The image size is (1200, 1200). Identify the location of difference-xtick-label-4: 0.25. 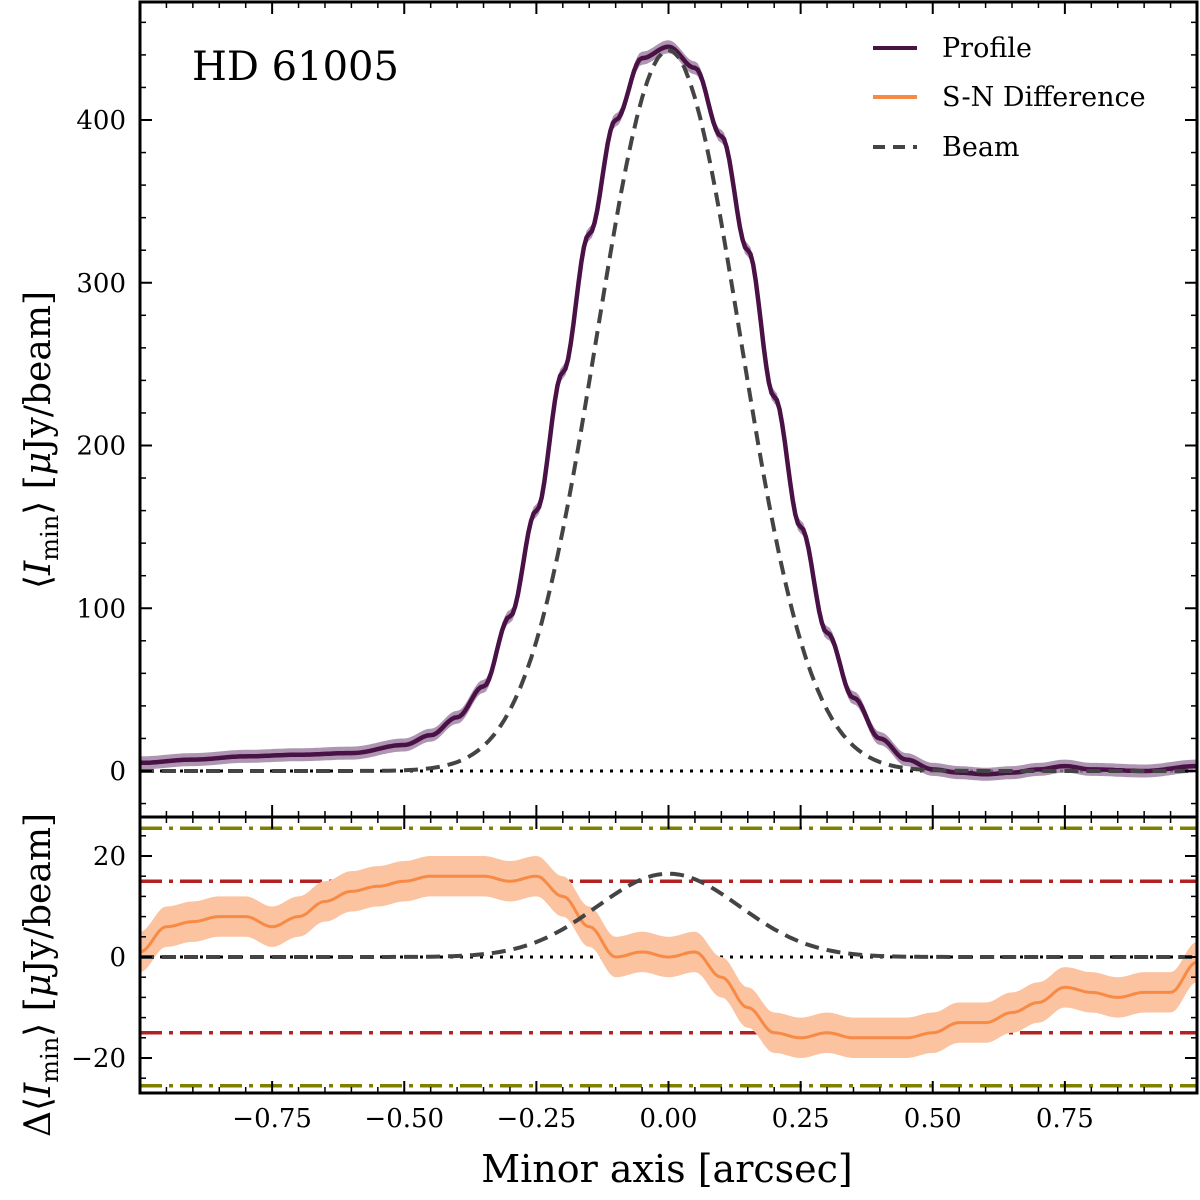
(801, 1119).